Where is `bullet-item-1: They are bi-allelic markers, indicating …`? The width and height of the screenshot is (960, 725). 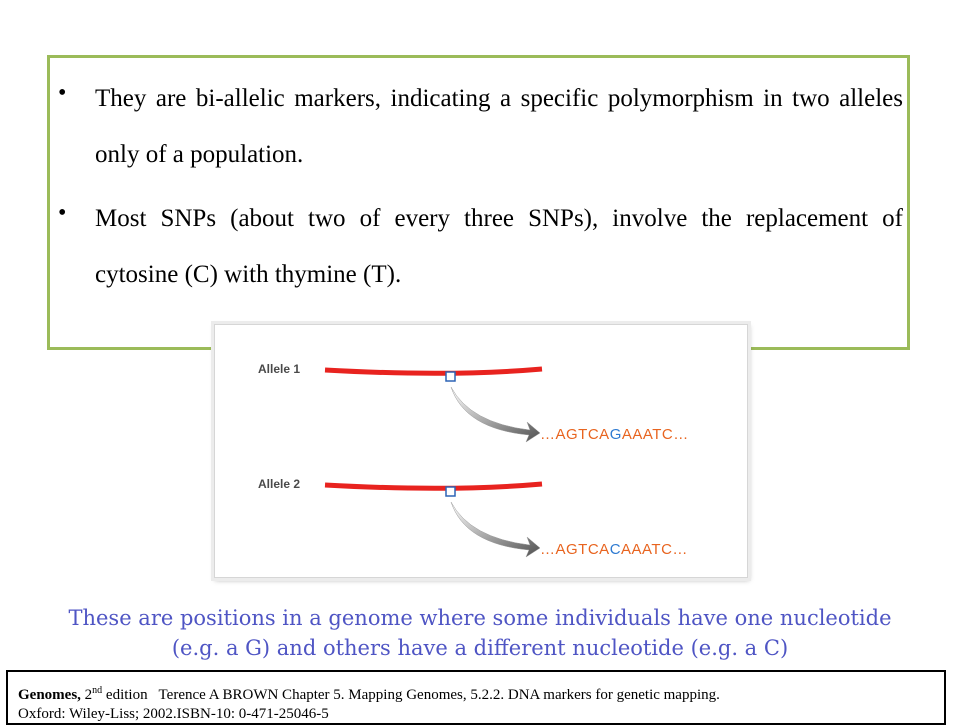
bullet-item-1: They are bi-allelic markers, indicating … is located at coordinates (499, 126).